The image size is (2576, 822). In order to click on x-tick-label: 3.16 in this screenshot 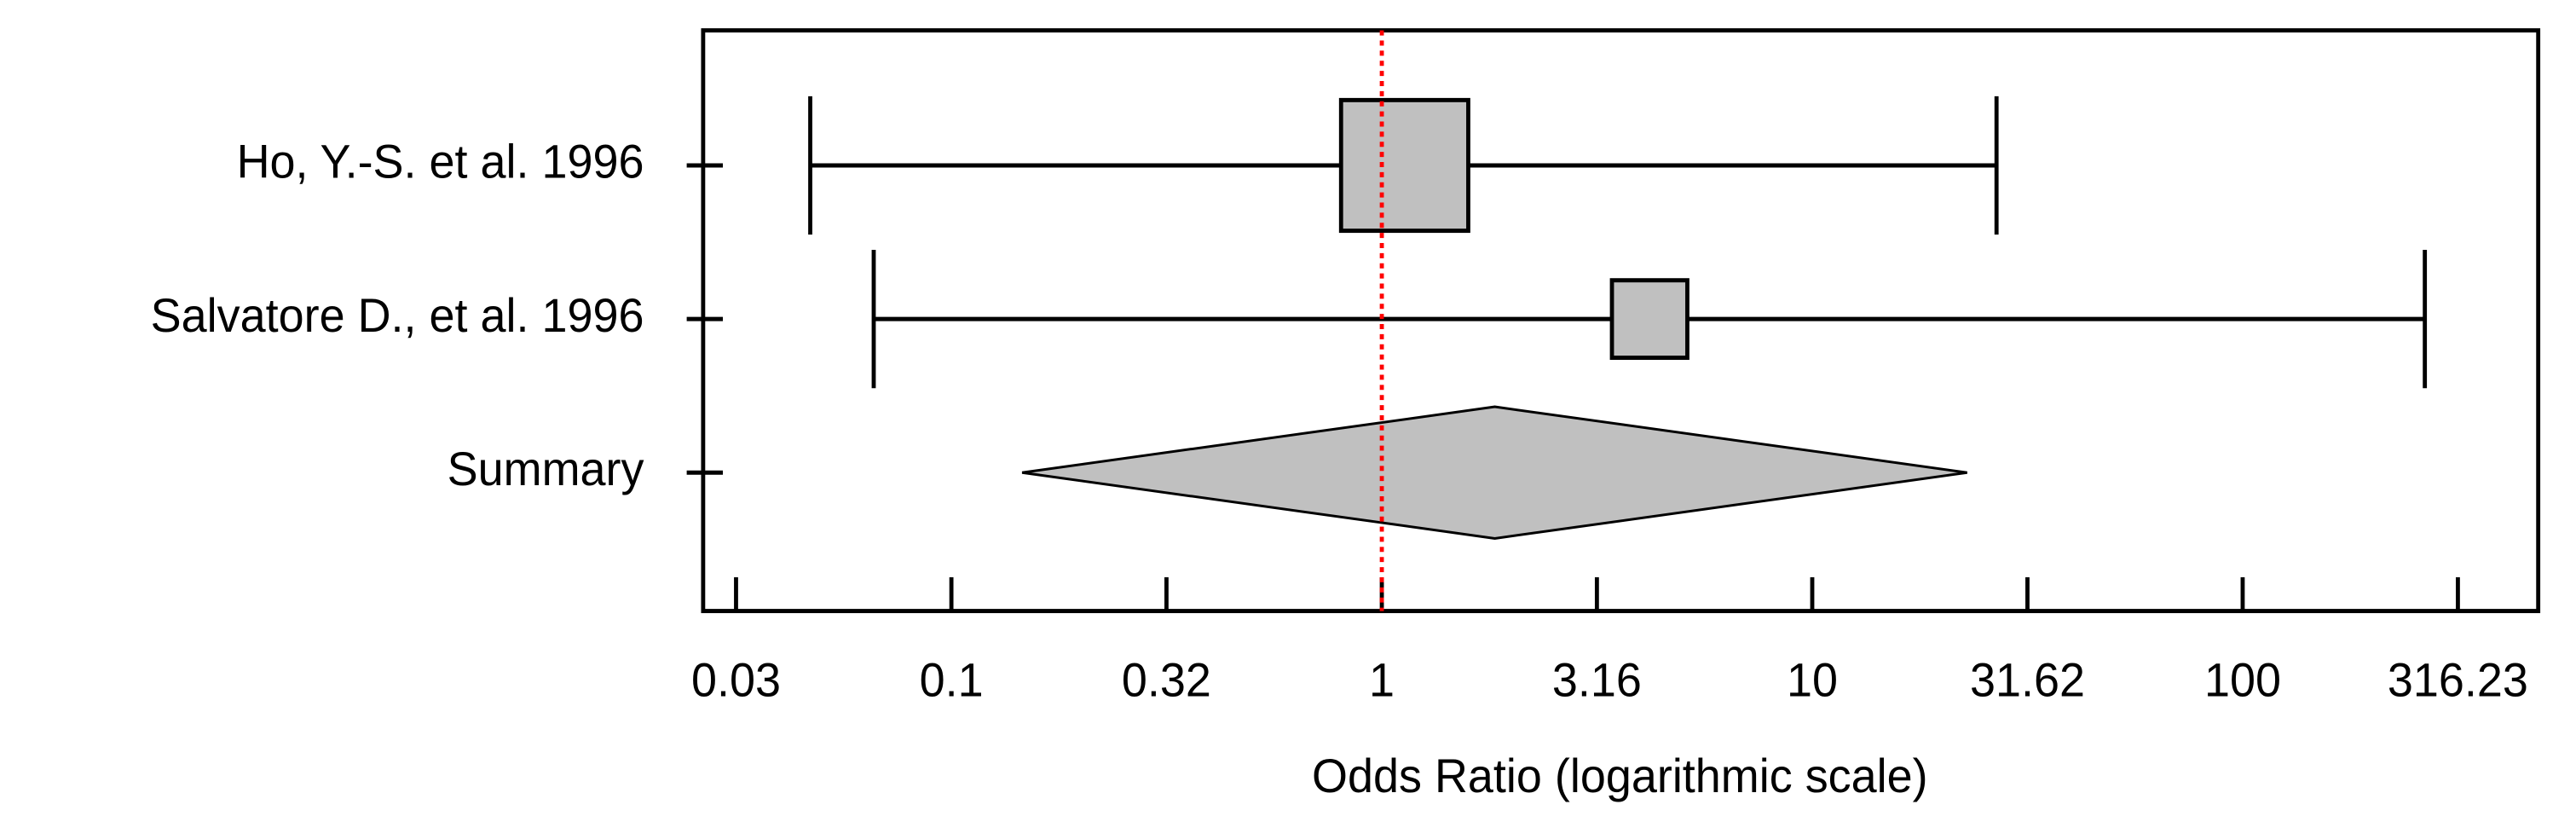, I will do `click(1597, 680)`.